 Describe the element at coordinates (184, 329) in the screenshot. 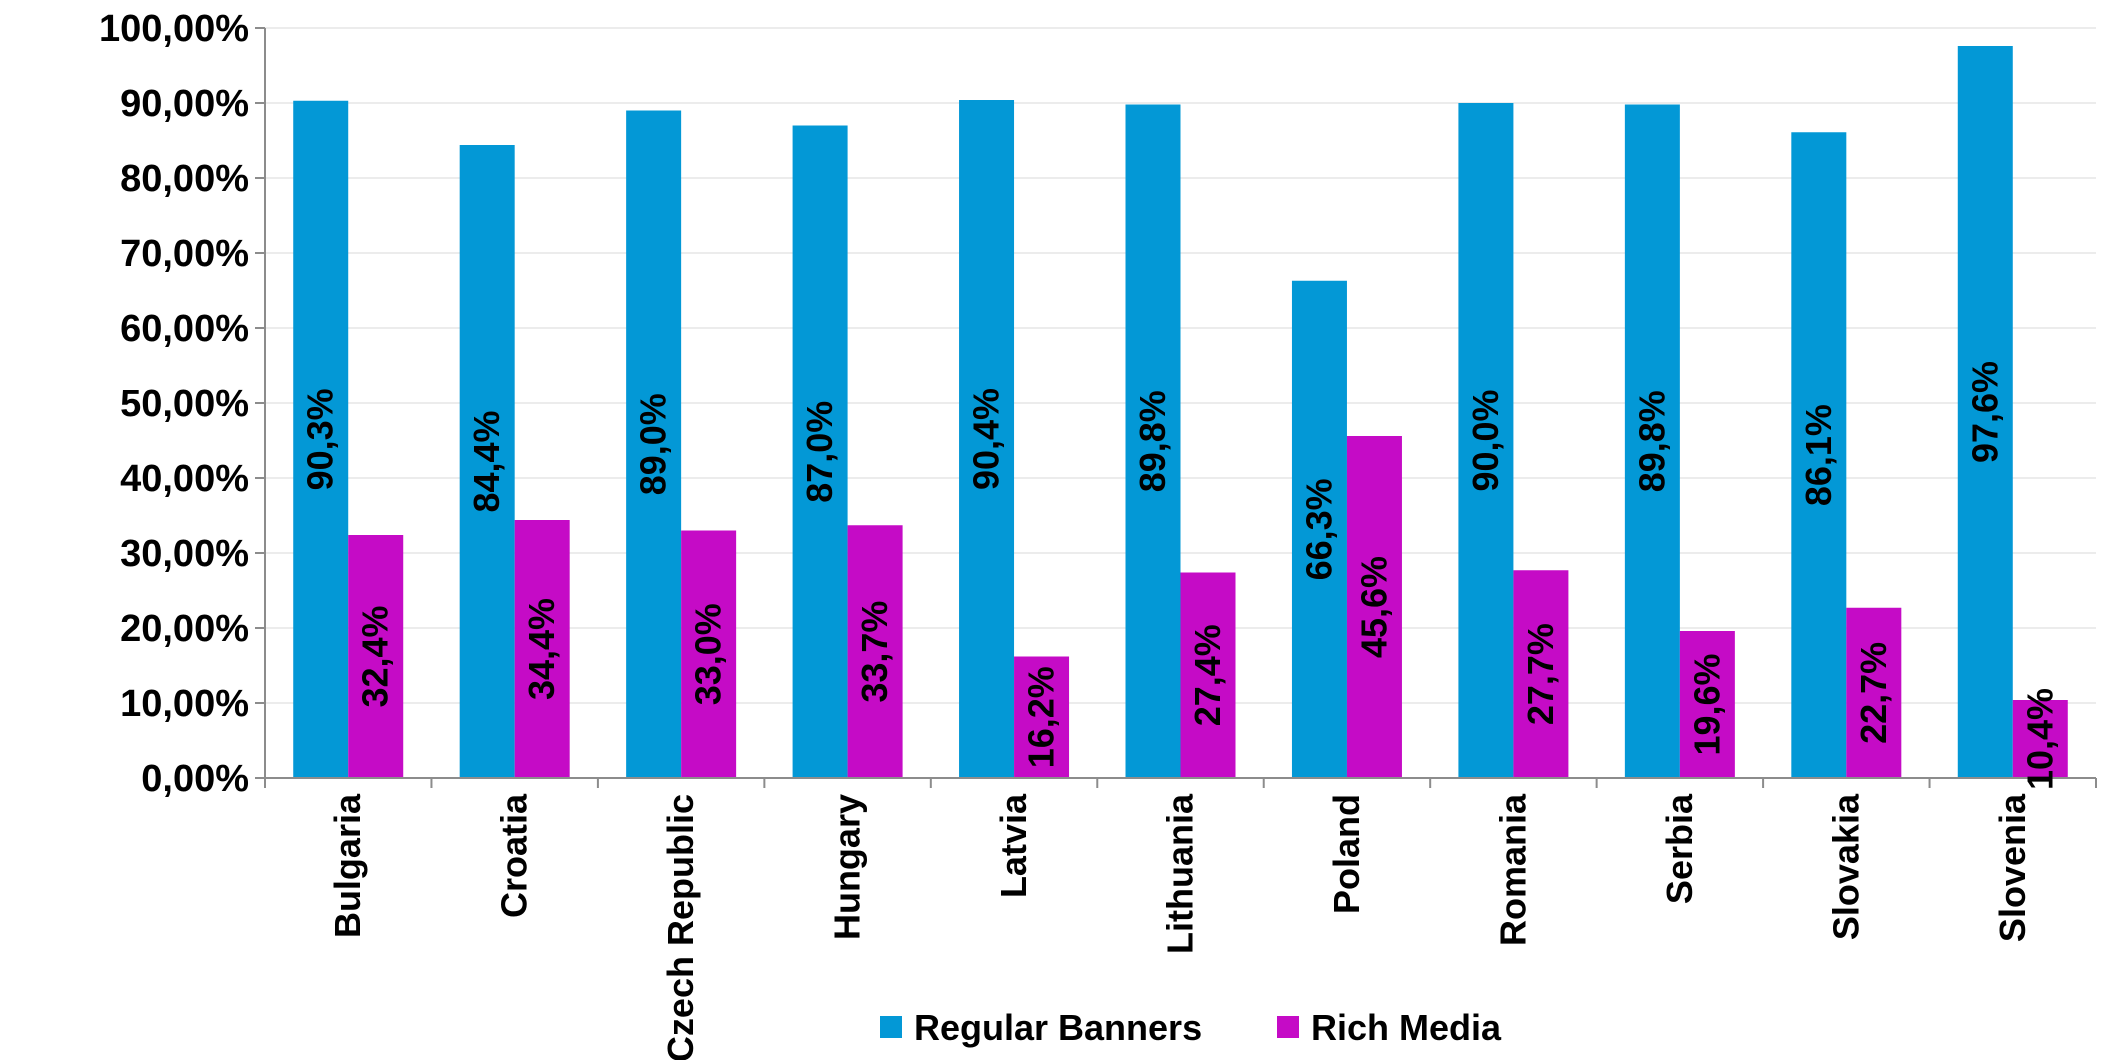

I see `y-tick-label: 60,00%` at that location.